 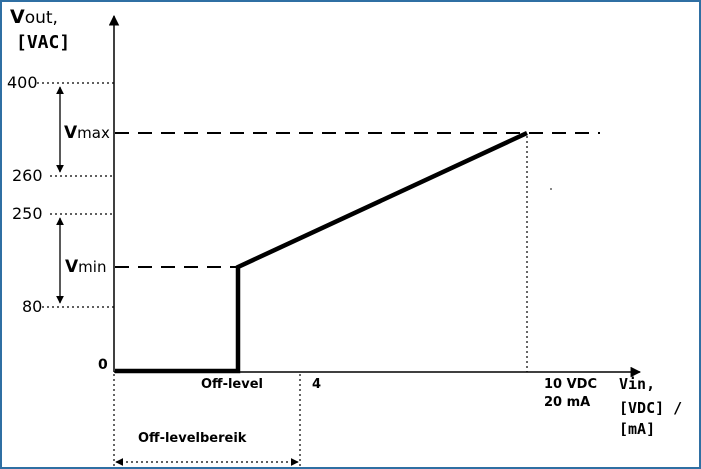 I want to click on vmax-label-sub: max, so click(x=93, y=133).